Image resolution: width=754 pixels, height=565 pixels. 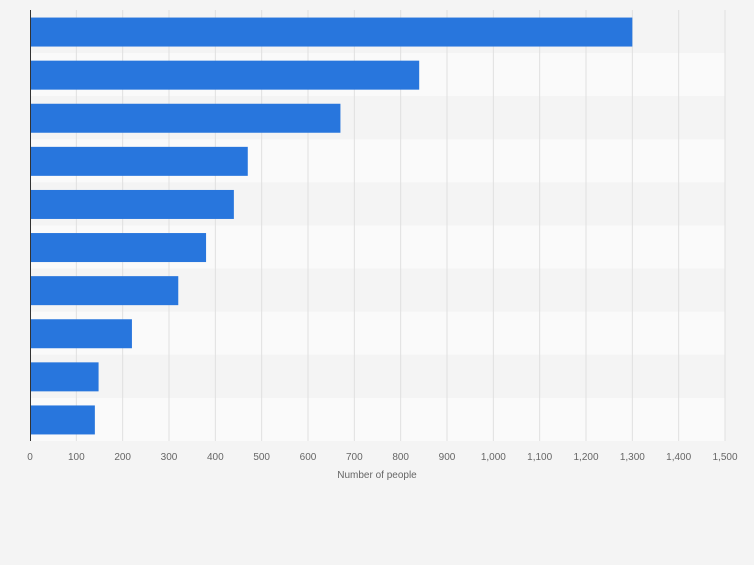 What do you see at coordinates (215, 457) in the screenshot?
I see `x-tick-label: 400` at bounding box center [215, 457].